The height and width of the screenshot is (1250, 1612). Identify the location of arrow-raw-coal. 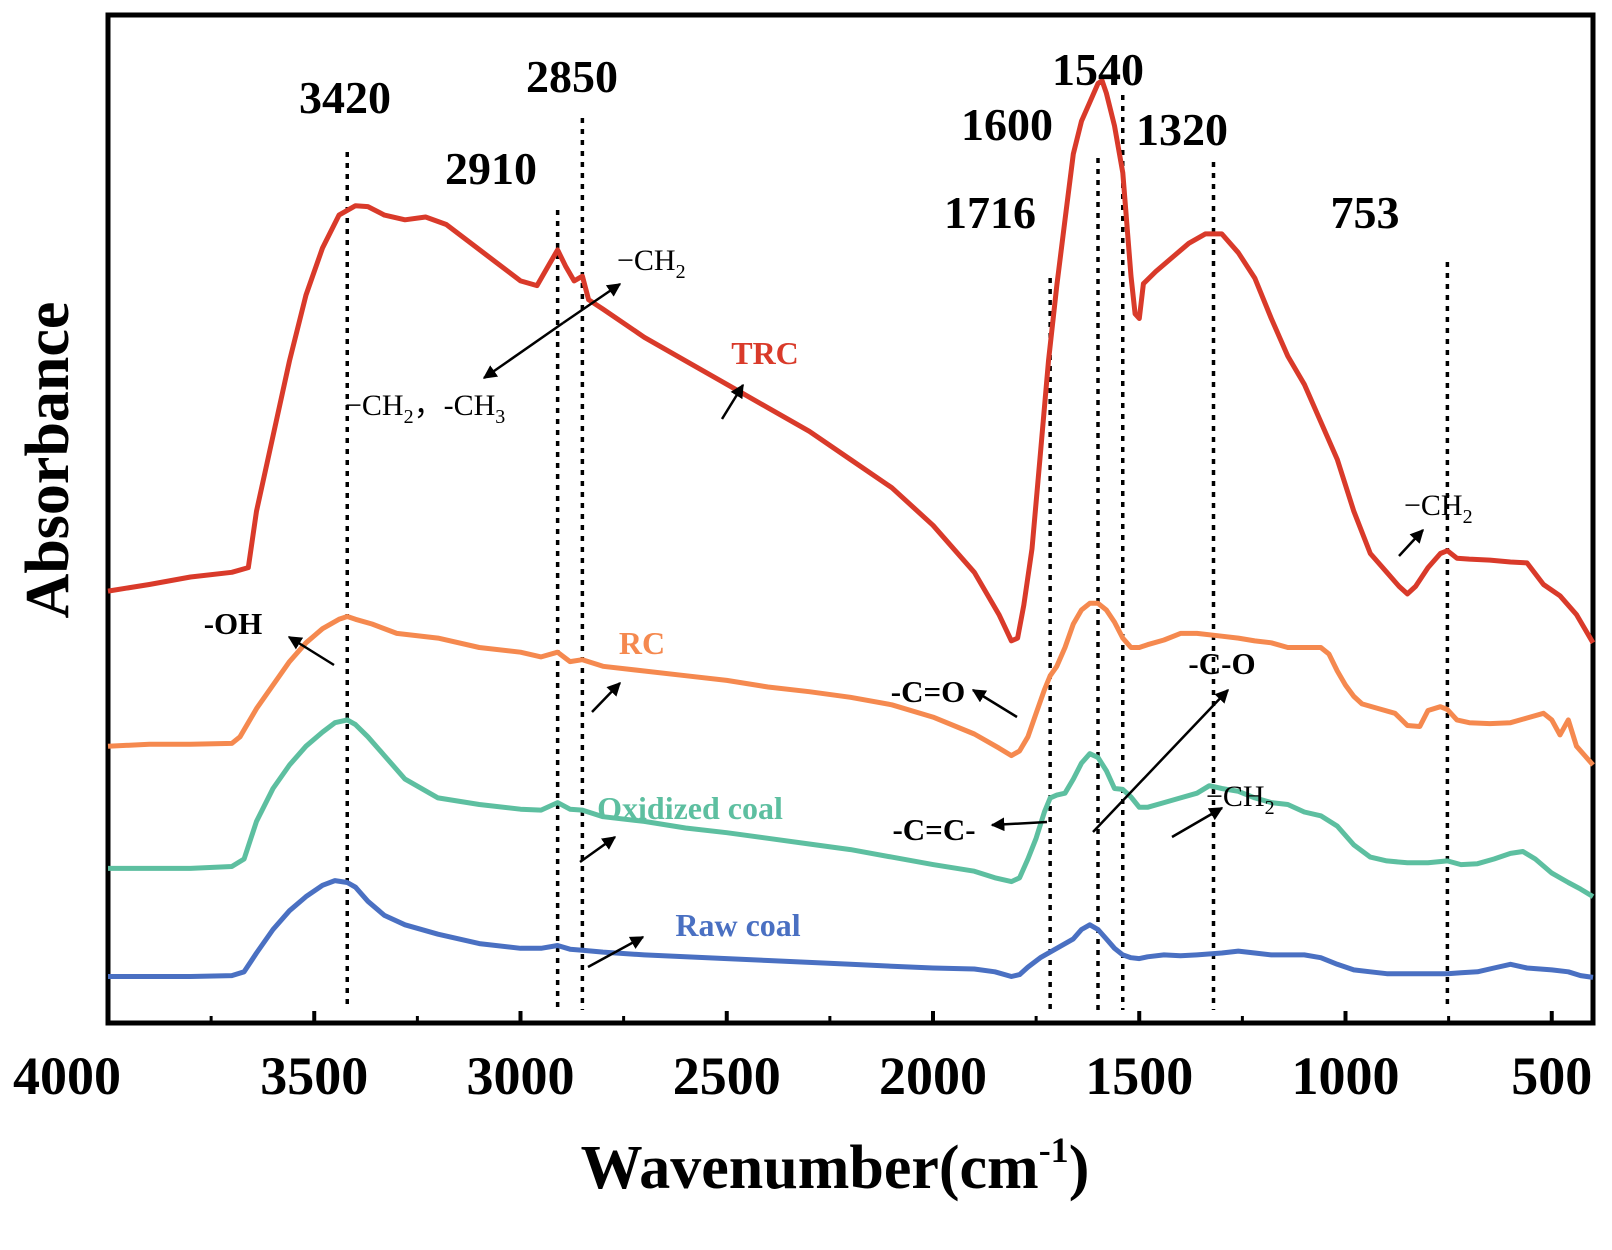
(616, 952).